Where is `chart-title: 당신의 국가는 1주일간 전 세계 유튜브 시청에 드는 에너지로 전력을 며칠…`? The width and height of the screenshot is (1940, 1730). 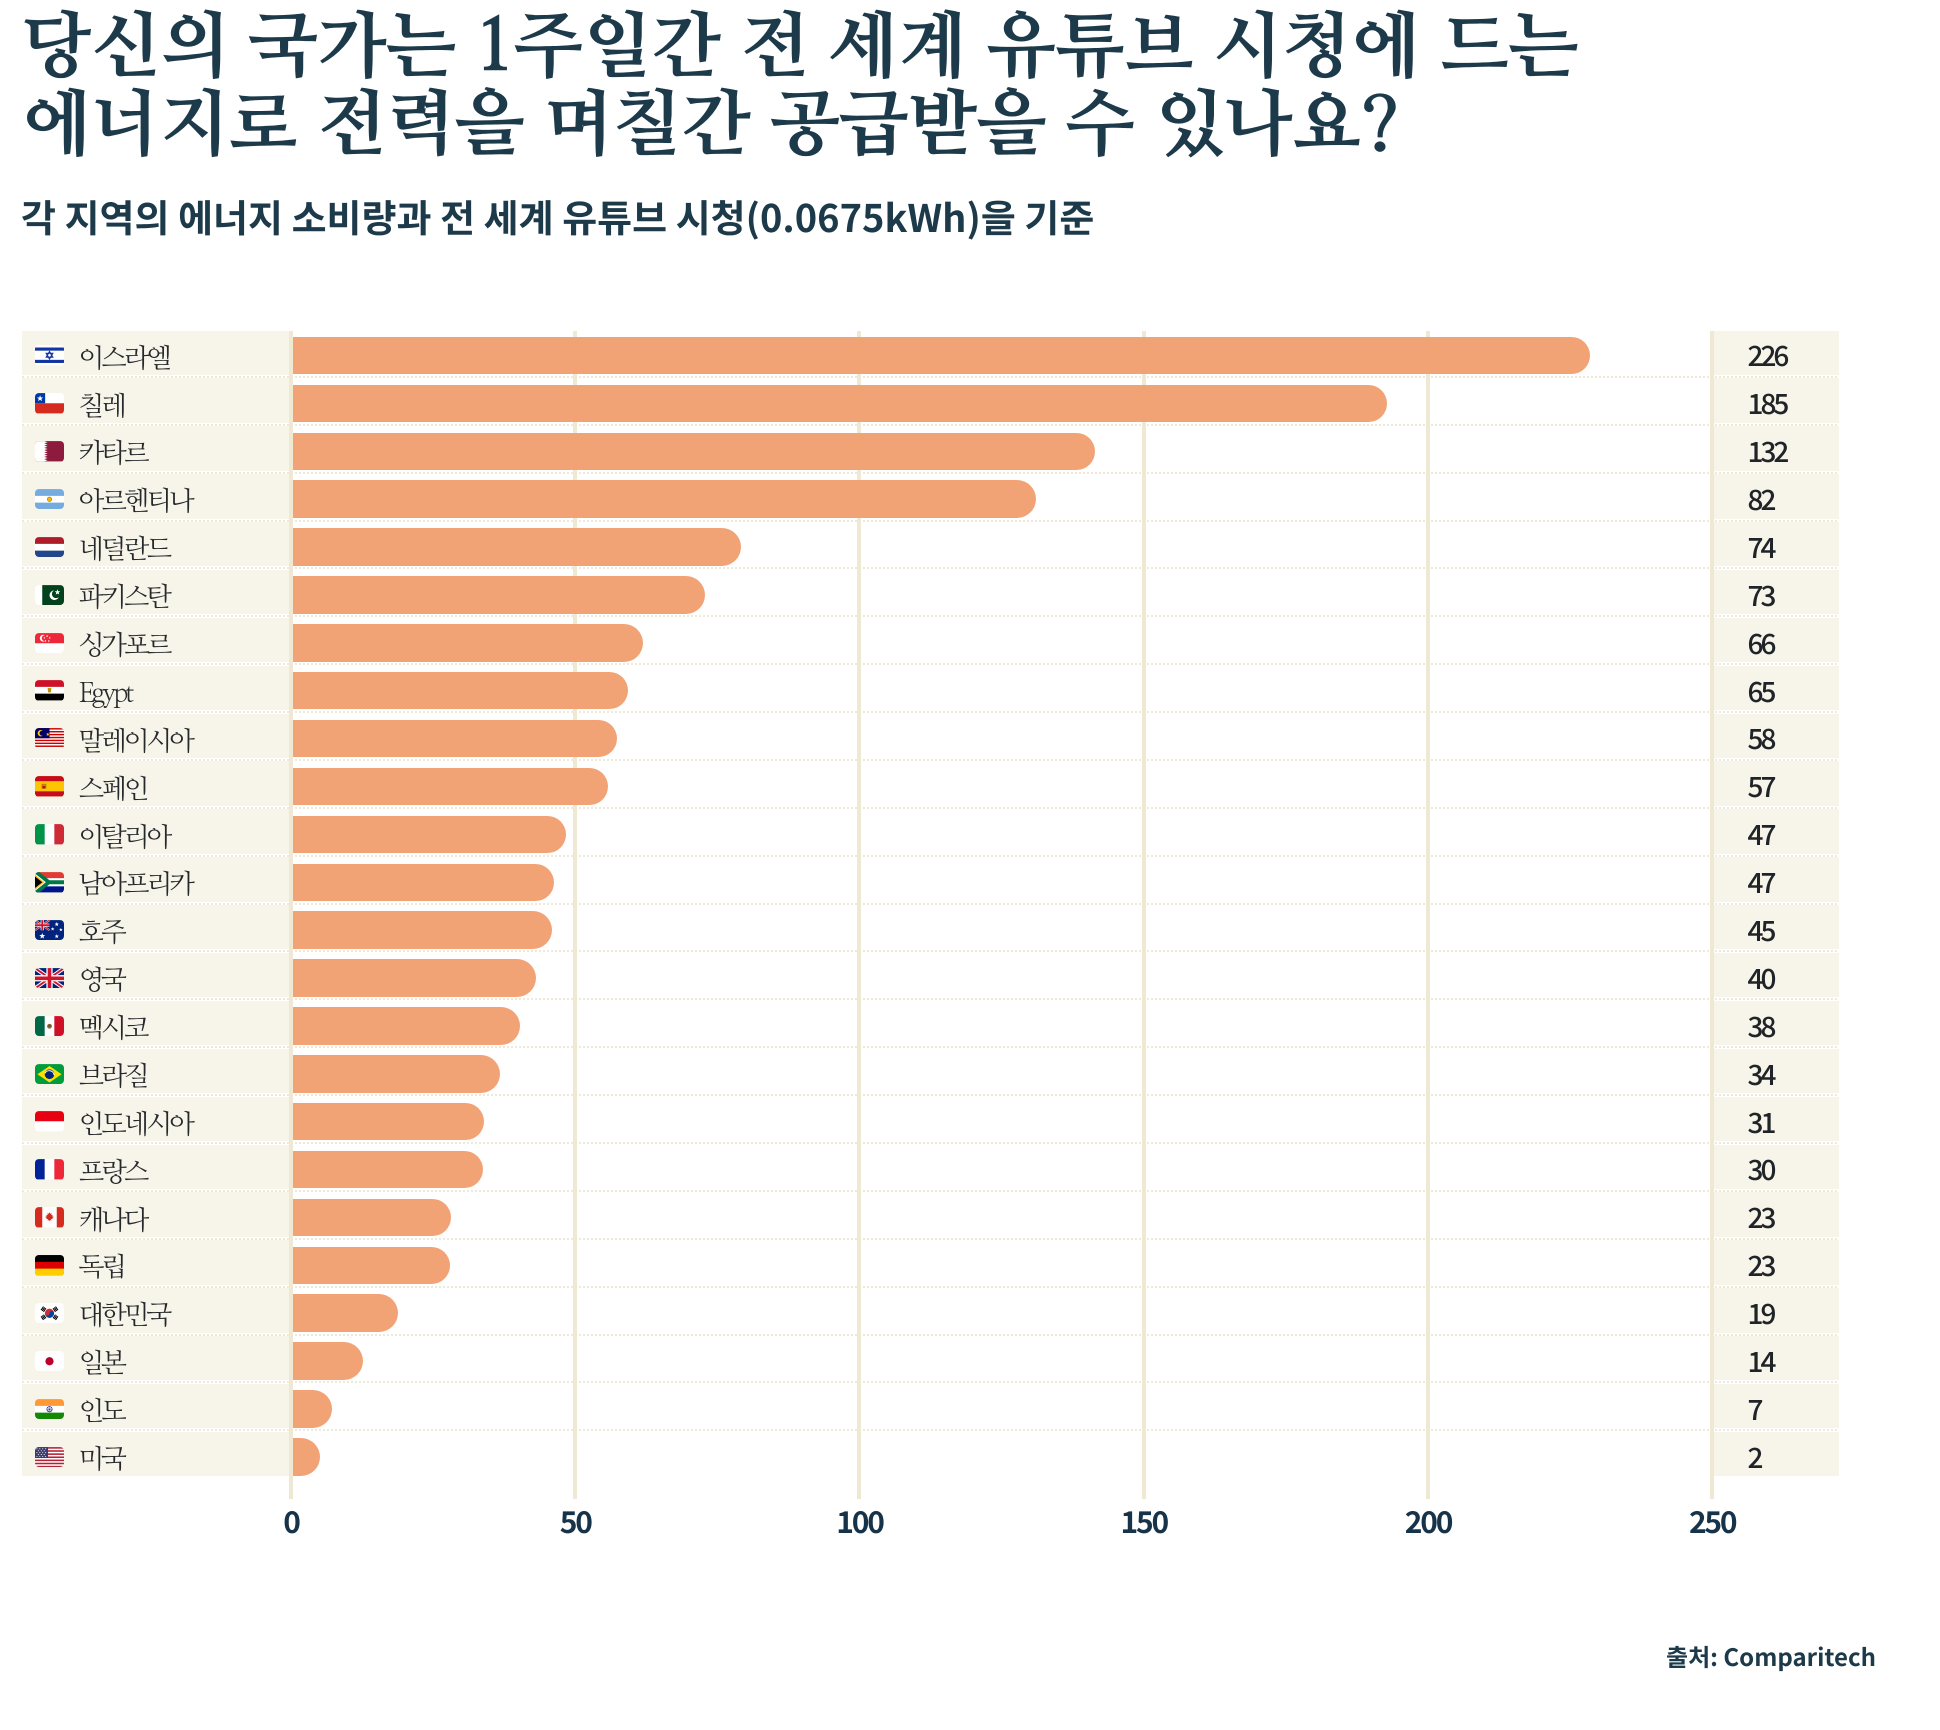 chart-title: 당신의 국가는 1주일간 전 세계 유튜브 시청에 드는 에너지로 전력을 며칠… is located at coordinates (800, 88).